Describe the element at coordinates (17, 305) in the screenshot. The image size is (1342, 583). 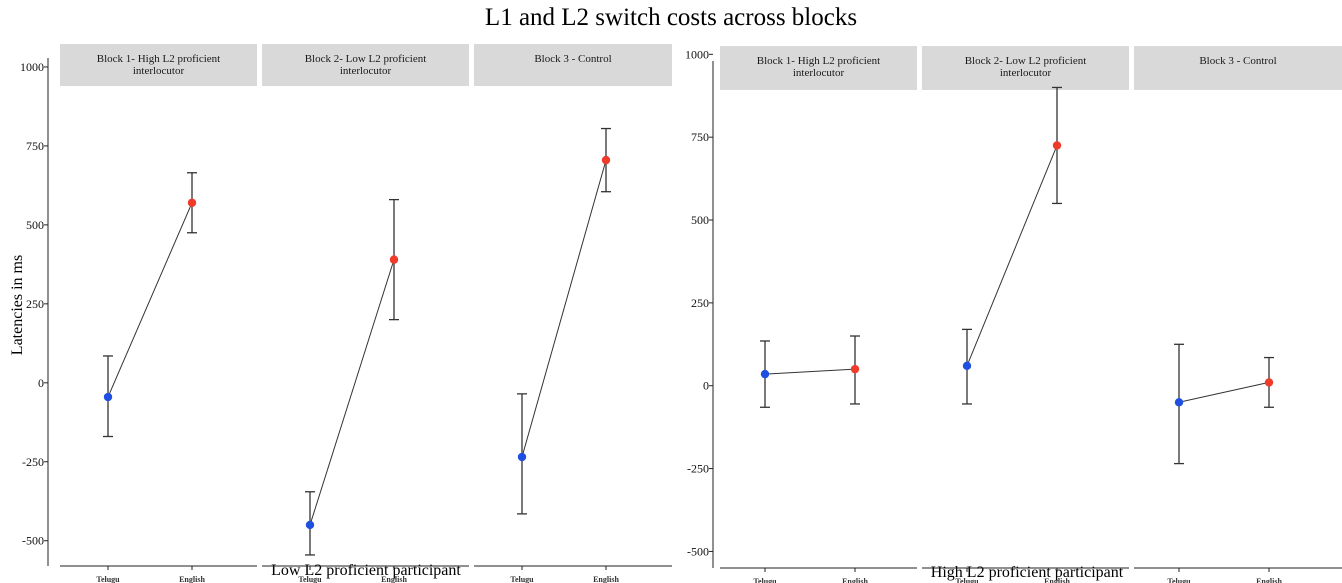
I see `y-axis-title: Latencies in ms` at that location.